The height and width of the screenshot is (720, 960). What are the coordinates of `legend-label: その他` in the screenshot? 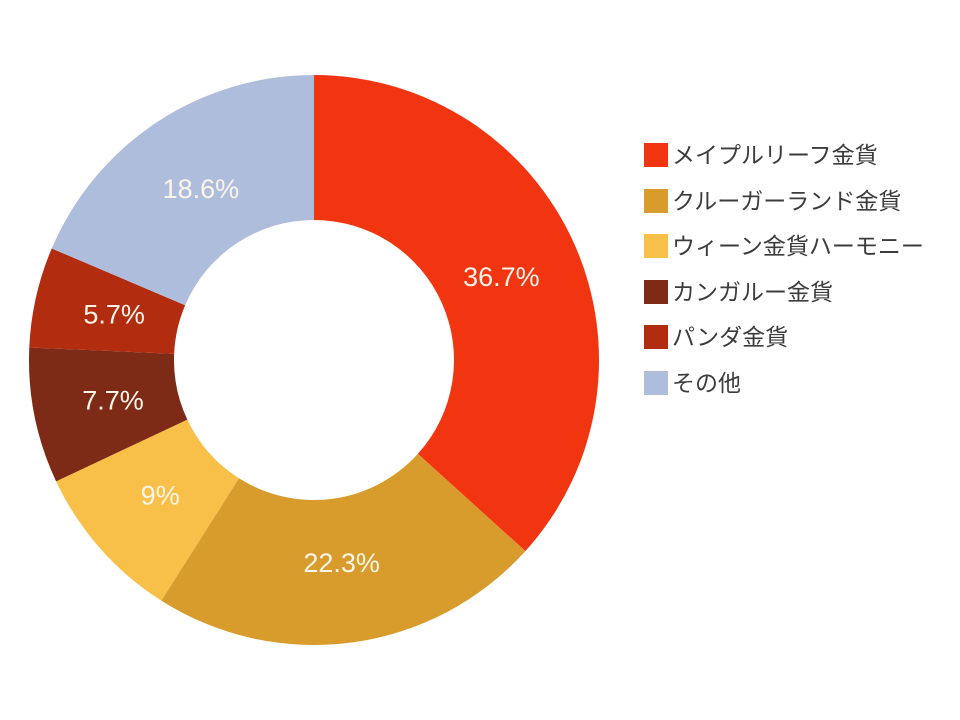 It's located at (706, 382).